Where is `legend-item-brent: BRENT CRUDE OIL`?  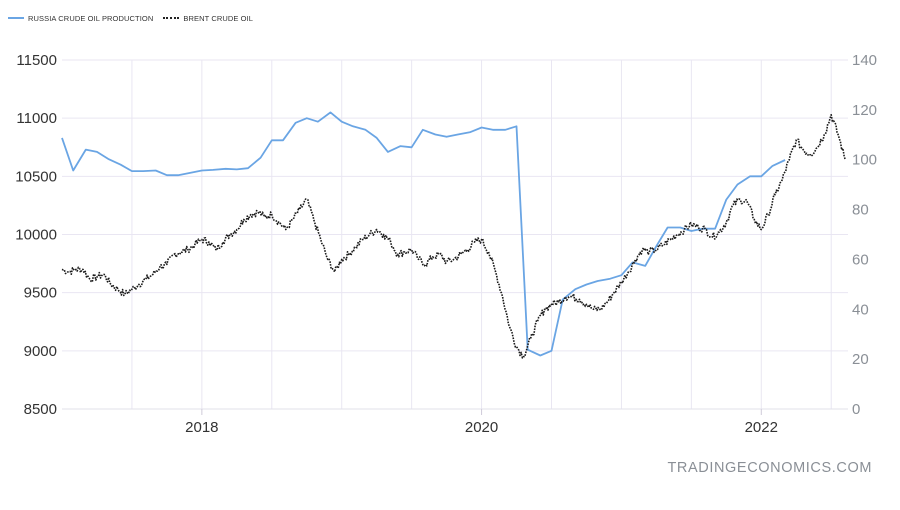 legend-item-brent: BRENT CRUDE OIL is located at coordinates (208, 18).